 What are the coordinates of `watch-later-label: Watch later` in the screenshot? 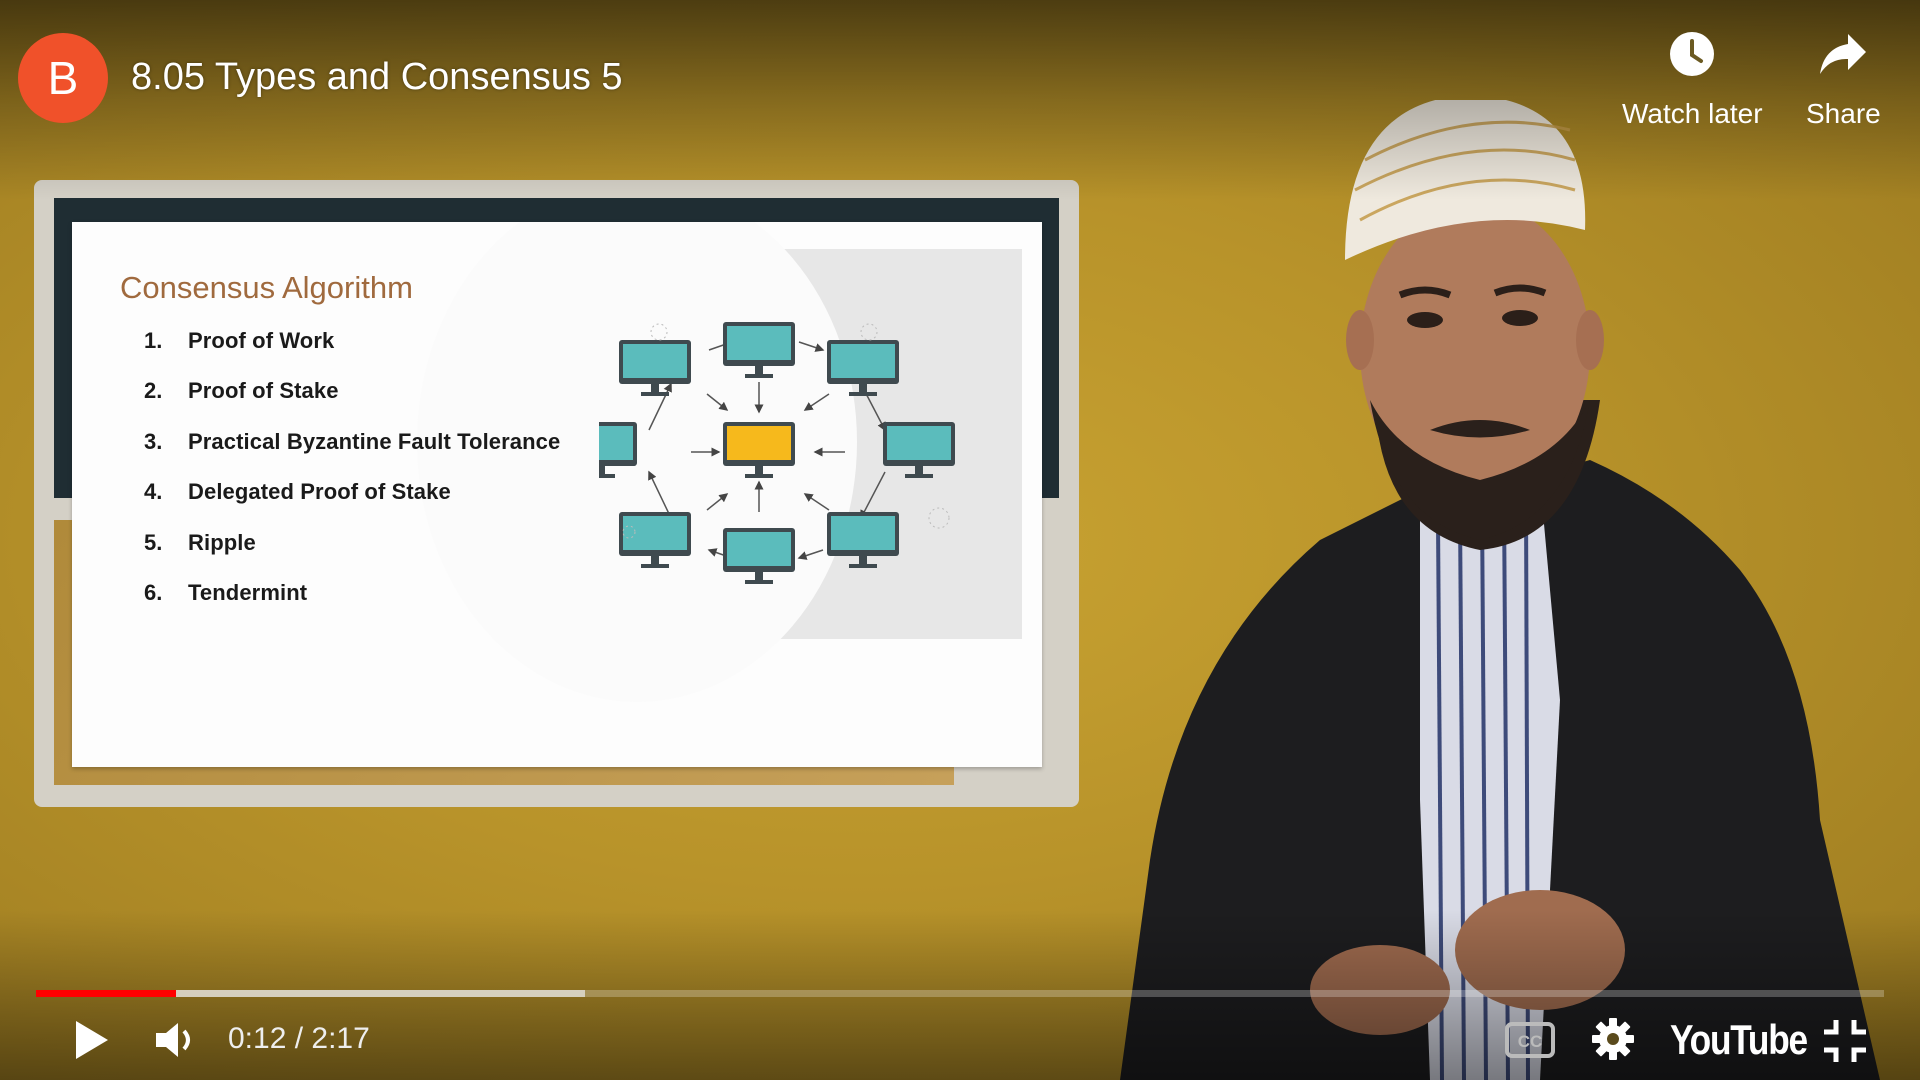 It's located at (1692, 113).